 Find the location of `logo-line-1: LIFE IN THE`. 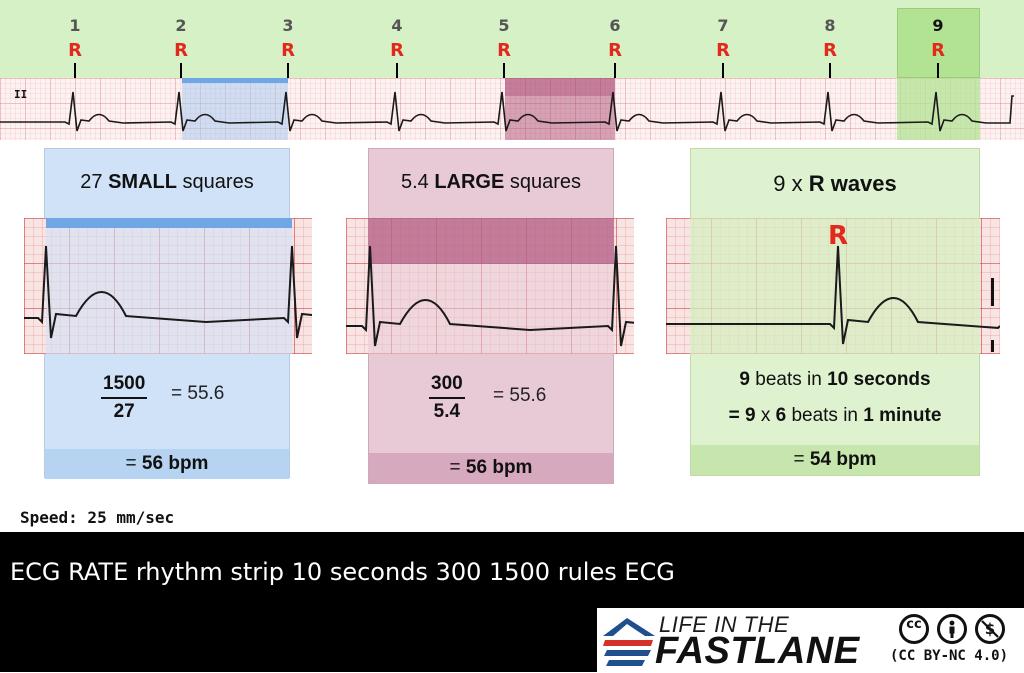

logo-line-1: LIFE IN THE is located at coordinates (724, 624).